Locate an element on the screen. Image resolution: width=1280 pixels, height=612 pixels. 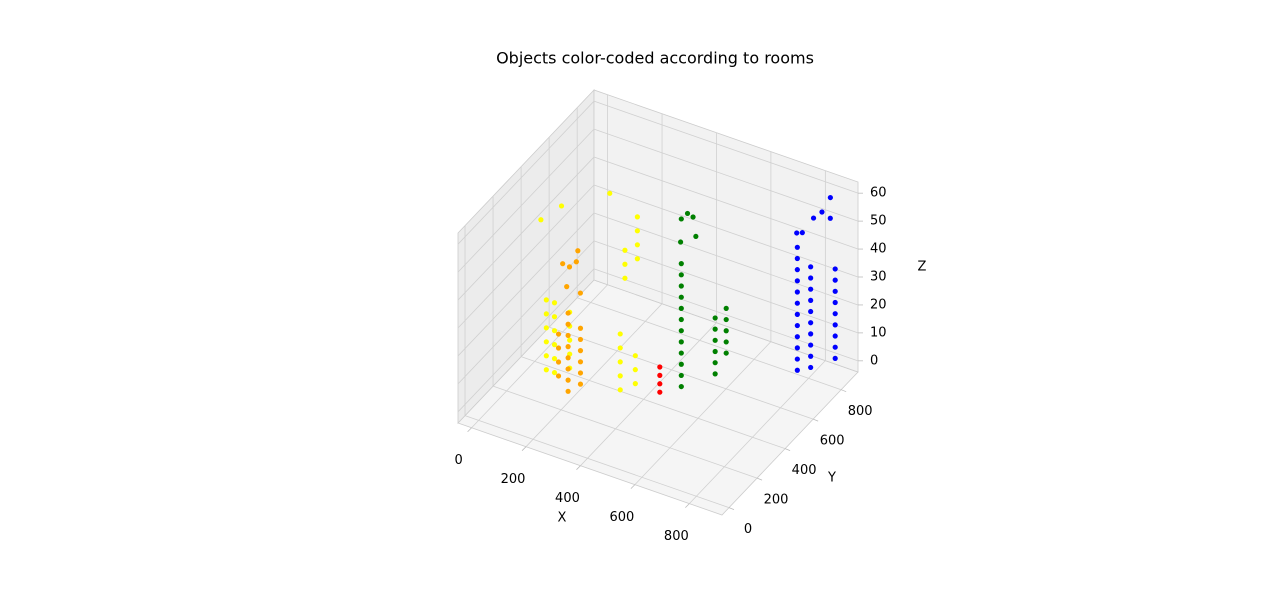
z-tick-label: 0 is located at coordinates (874, 360).